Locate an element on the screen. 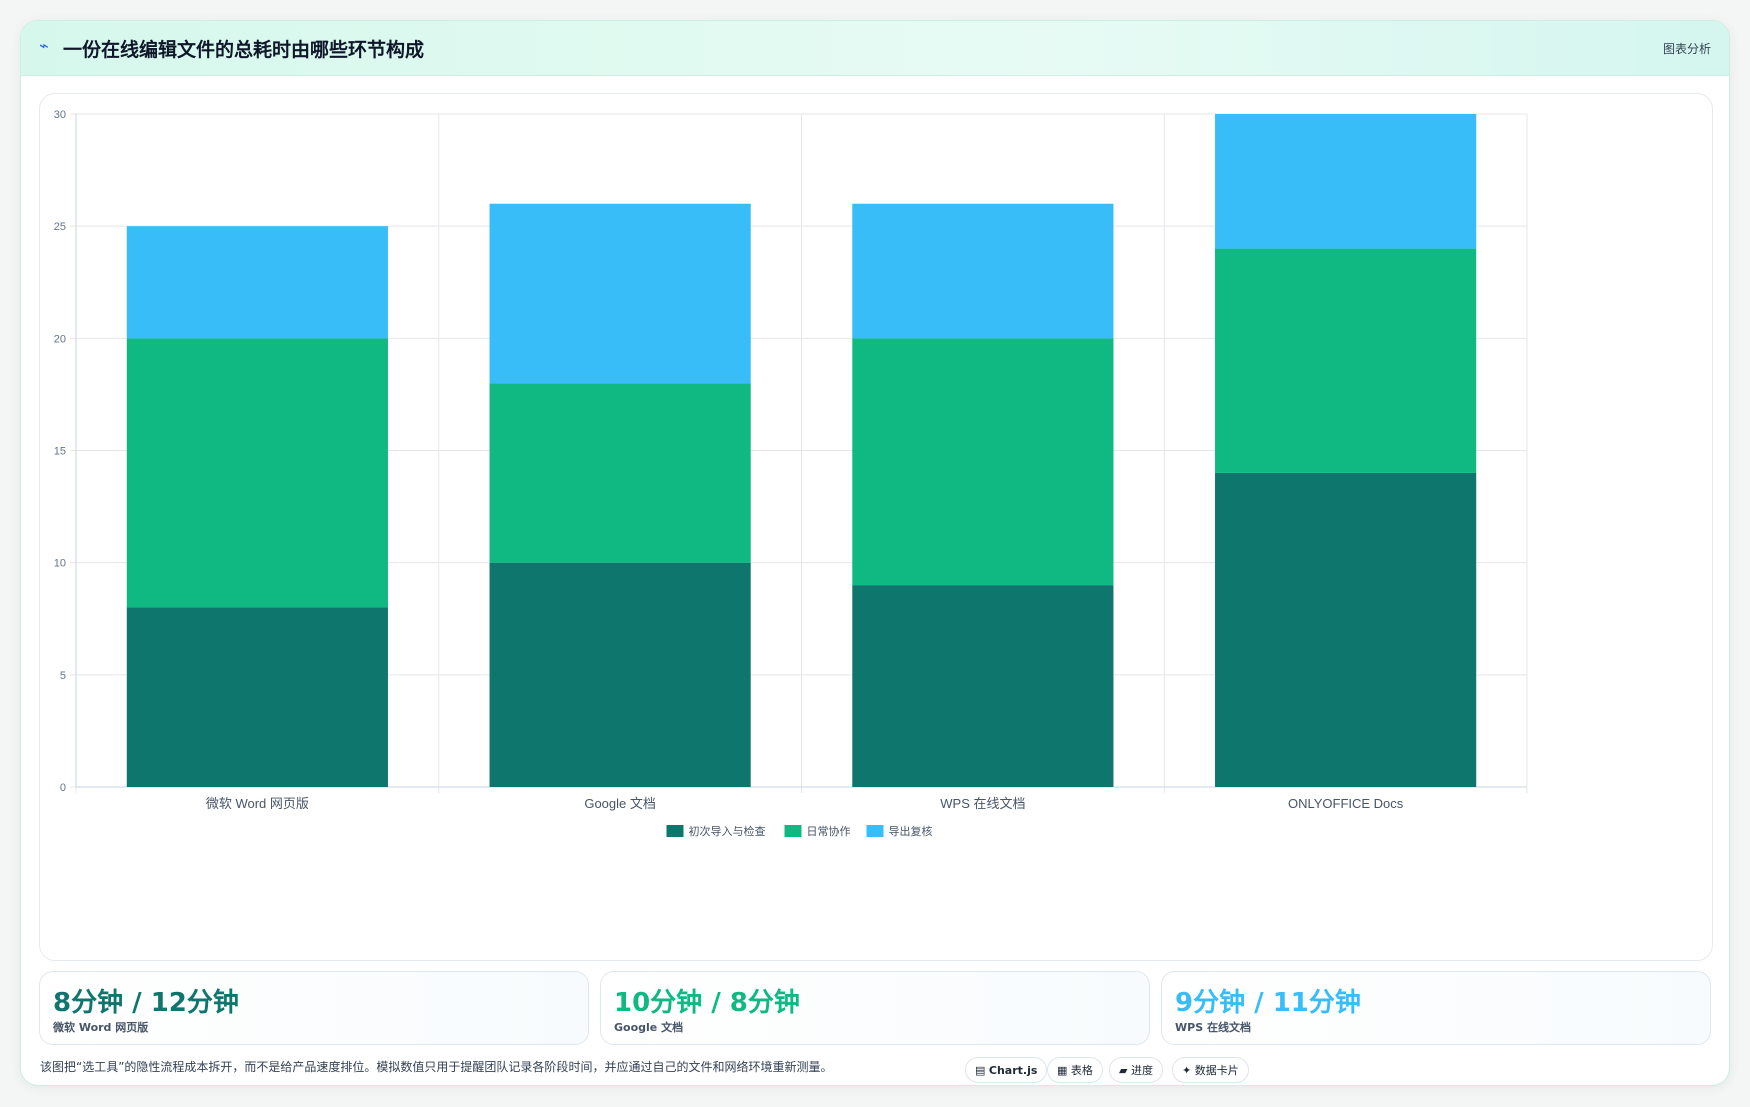 This screenshot has width=1750, height=1107. sparkle-icon: ✦ is located at coordinates (1187, 1070).